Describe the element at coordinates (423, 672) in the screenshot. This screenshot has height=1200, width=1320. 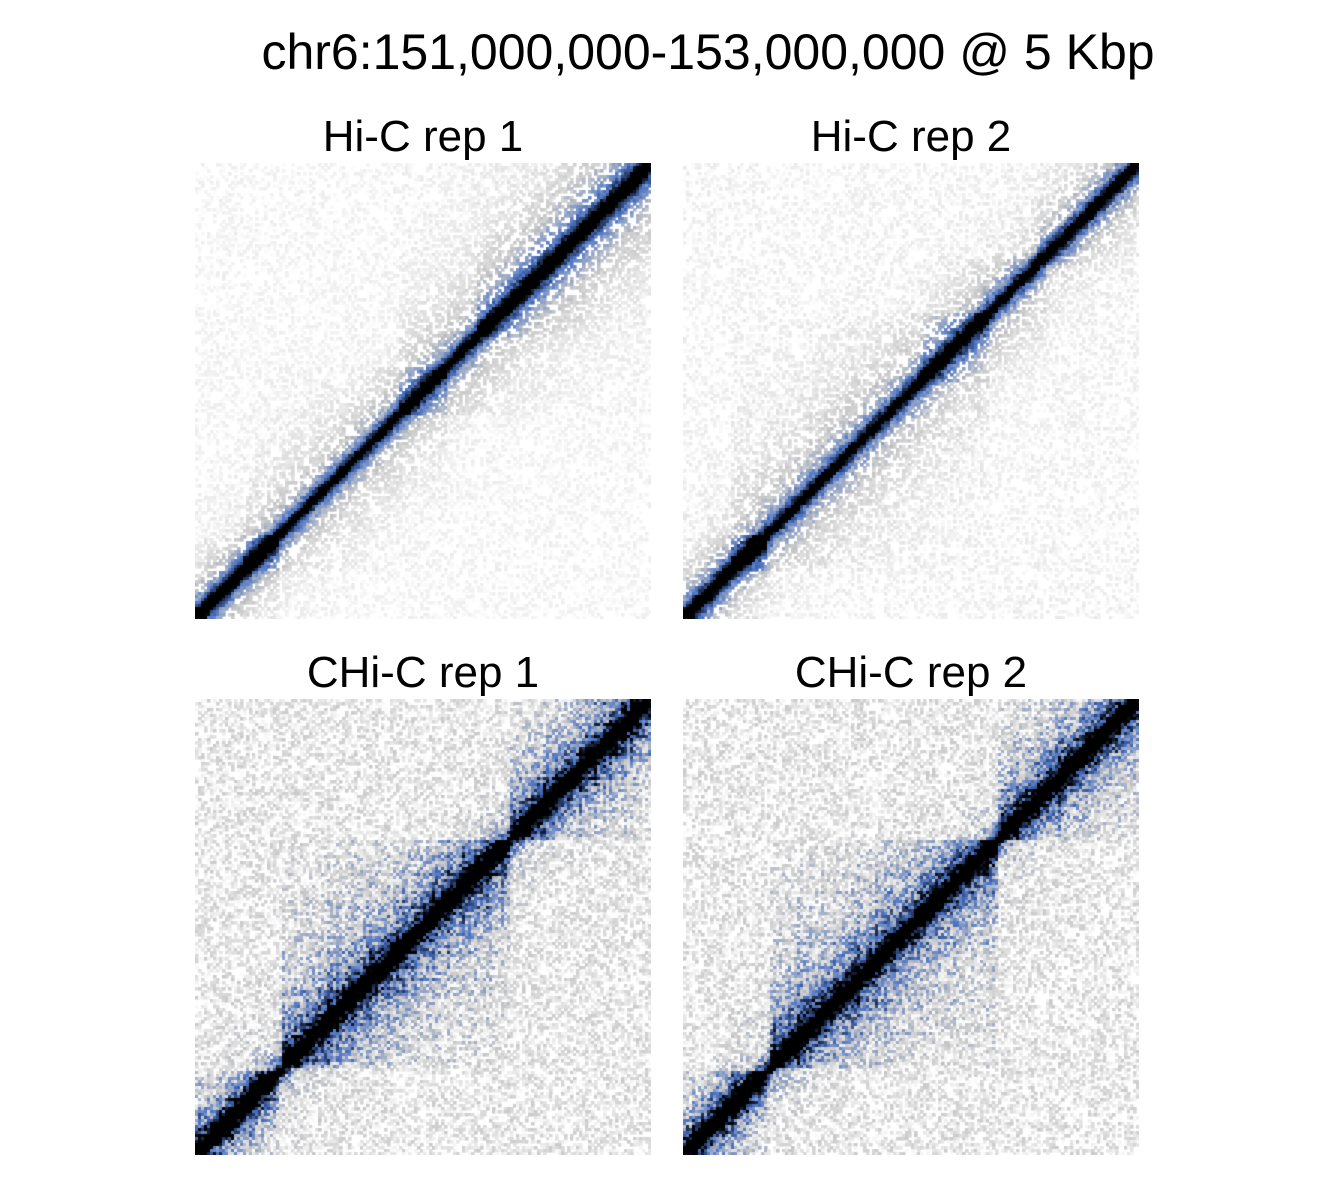
I see `panel-title: CHi-C rep 1` at that location.